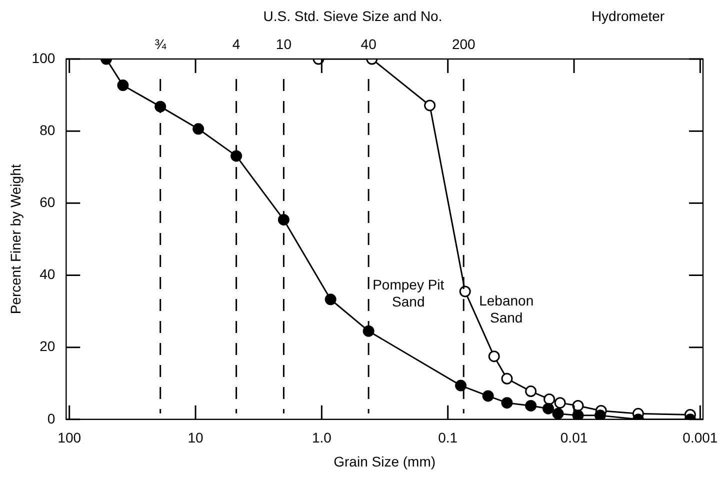 The image size is (727, 479). Describe the element at coordinates (700, 438) in the screenshot. I see `x-tick-label: 0.001` at that location.